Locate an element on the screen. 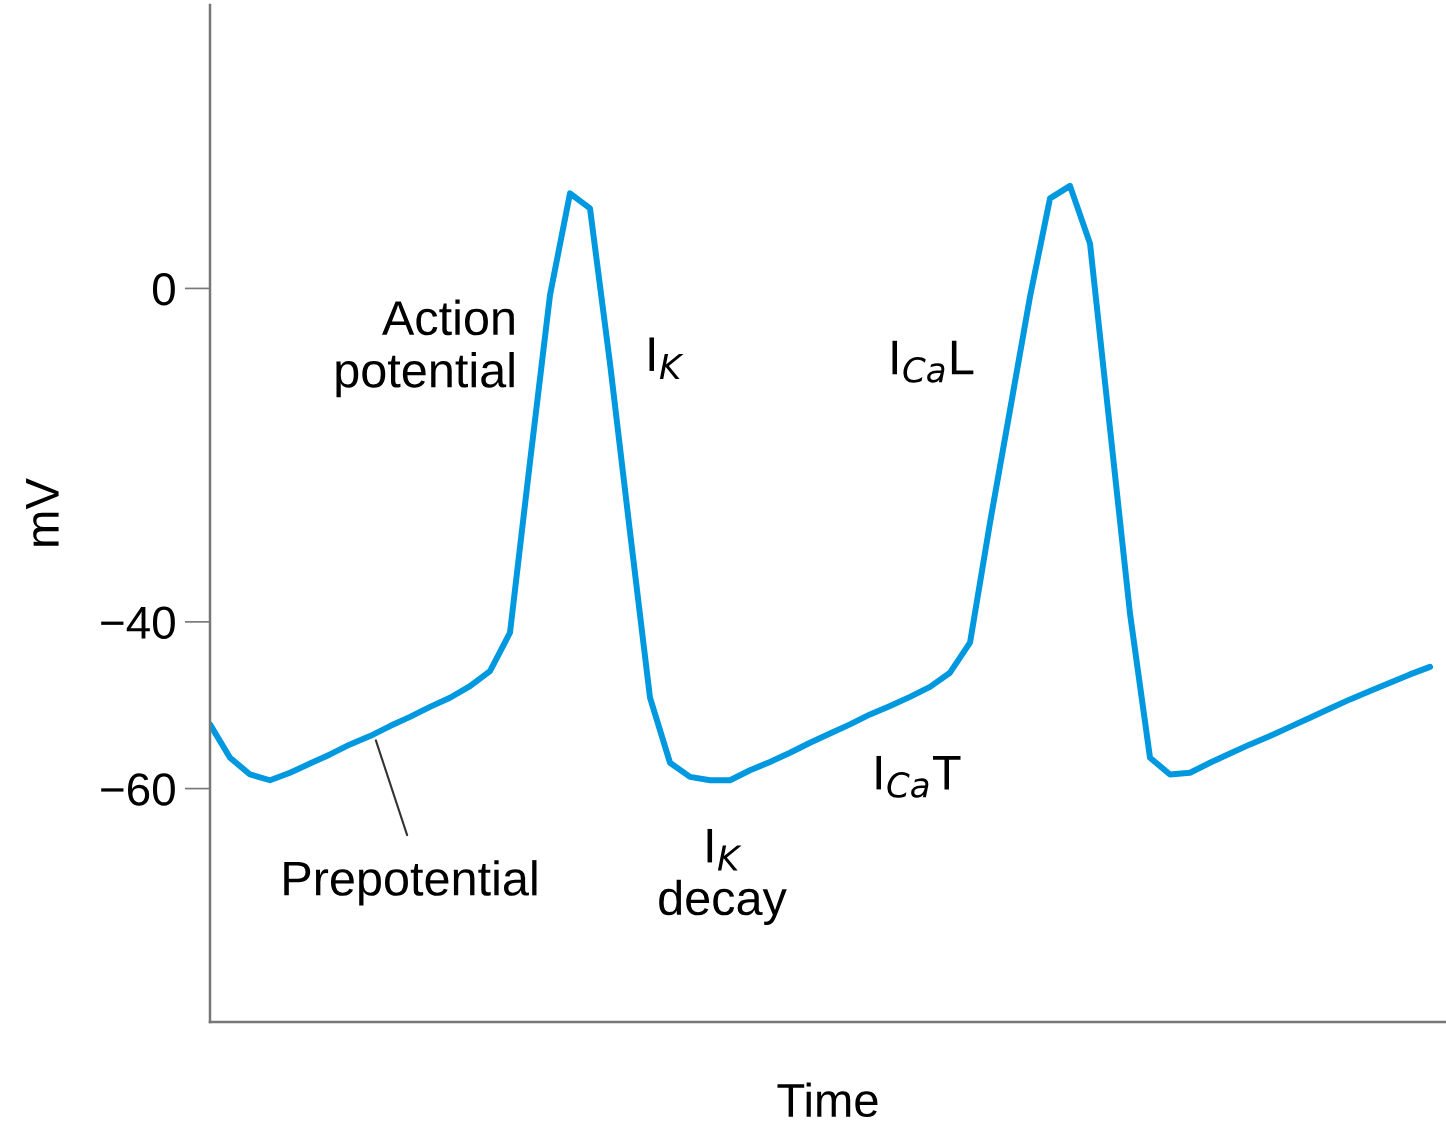 This screenshot has width=1446, height=1128. annotation: I$_{K}$ decay is located at coordinates (723, 876).